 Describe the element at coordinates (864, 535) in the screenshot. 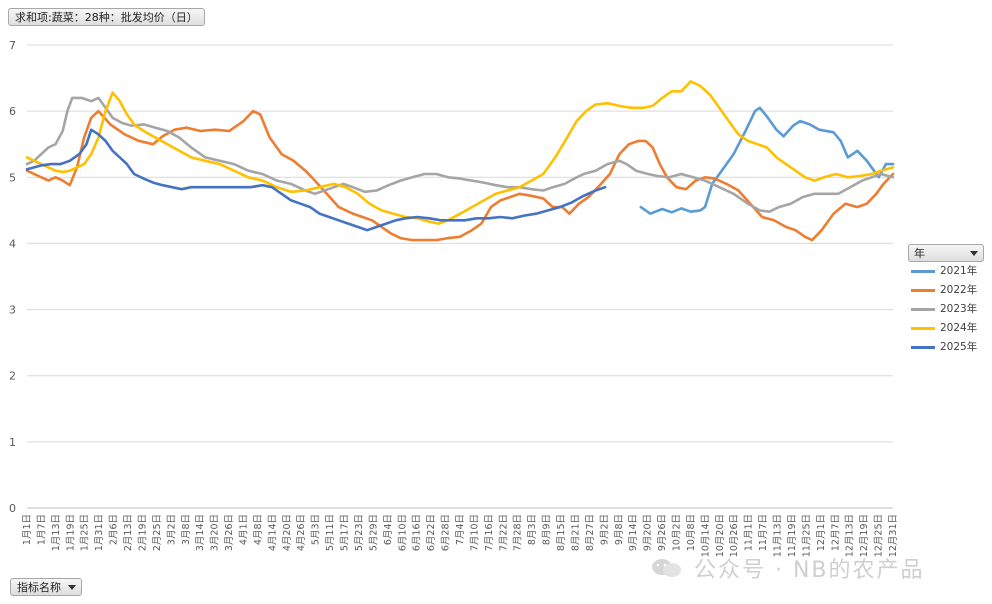

I see `x-tick-label: 12月19日` at that location.